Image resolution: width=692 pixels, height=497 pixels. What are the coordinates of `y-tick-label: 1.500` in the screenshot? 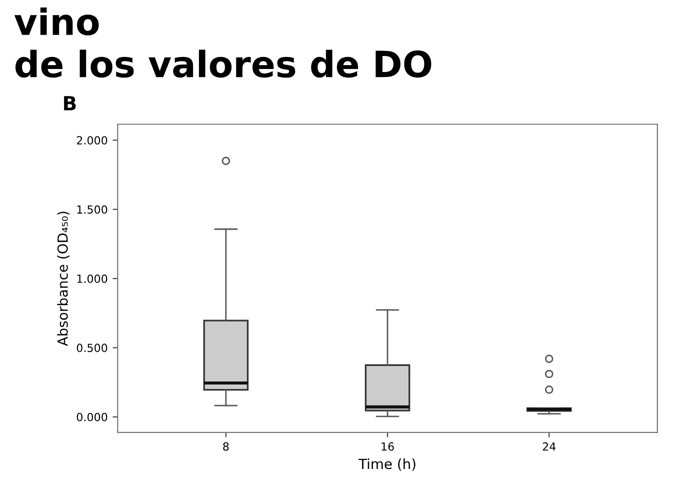 It's located at (92, 209).